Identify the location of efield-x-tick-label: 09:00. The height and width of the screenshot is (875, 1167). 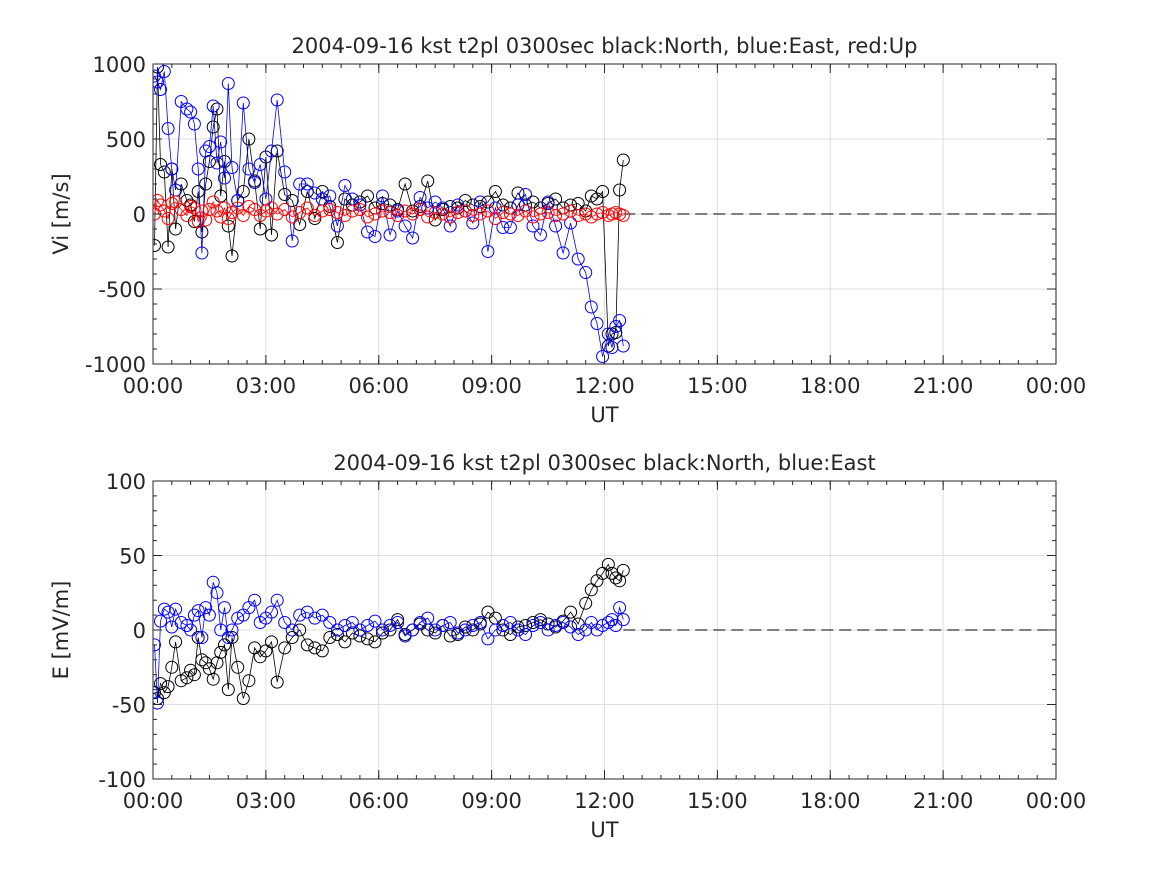
(491, 801).